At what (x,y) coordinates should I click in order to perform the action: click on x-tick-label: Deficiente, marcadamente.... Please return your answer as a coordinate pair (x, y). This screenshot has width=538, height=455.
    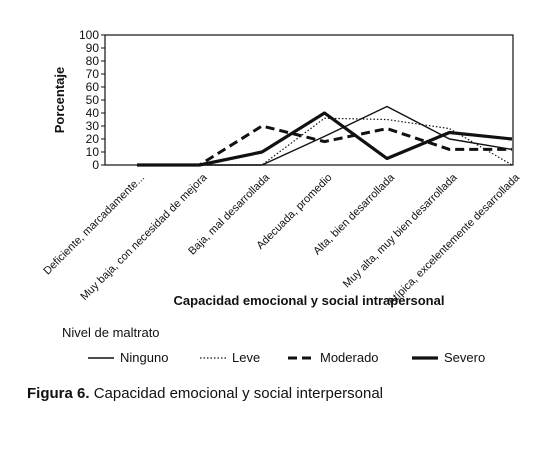
    Looking at the image, I should click on (94, 225).